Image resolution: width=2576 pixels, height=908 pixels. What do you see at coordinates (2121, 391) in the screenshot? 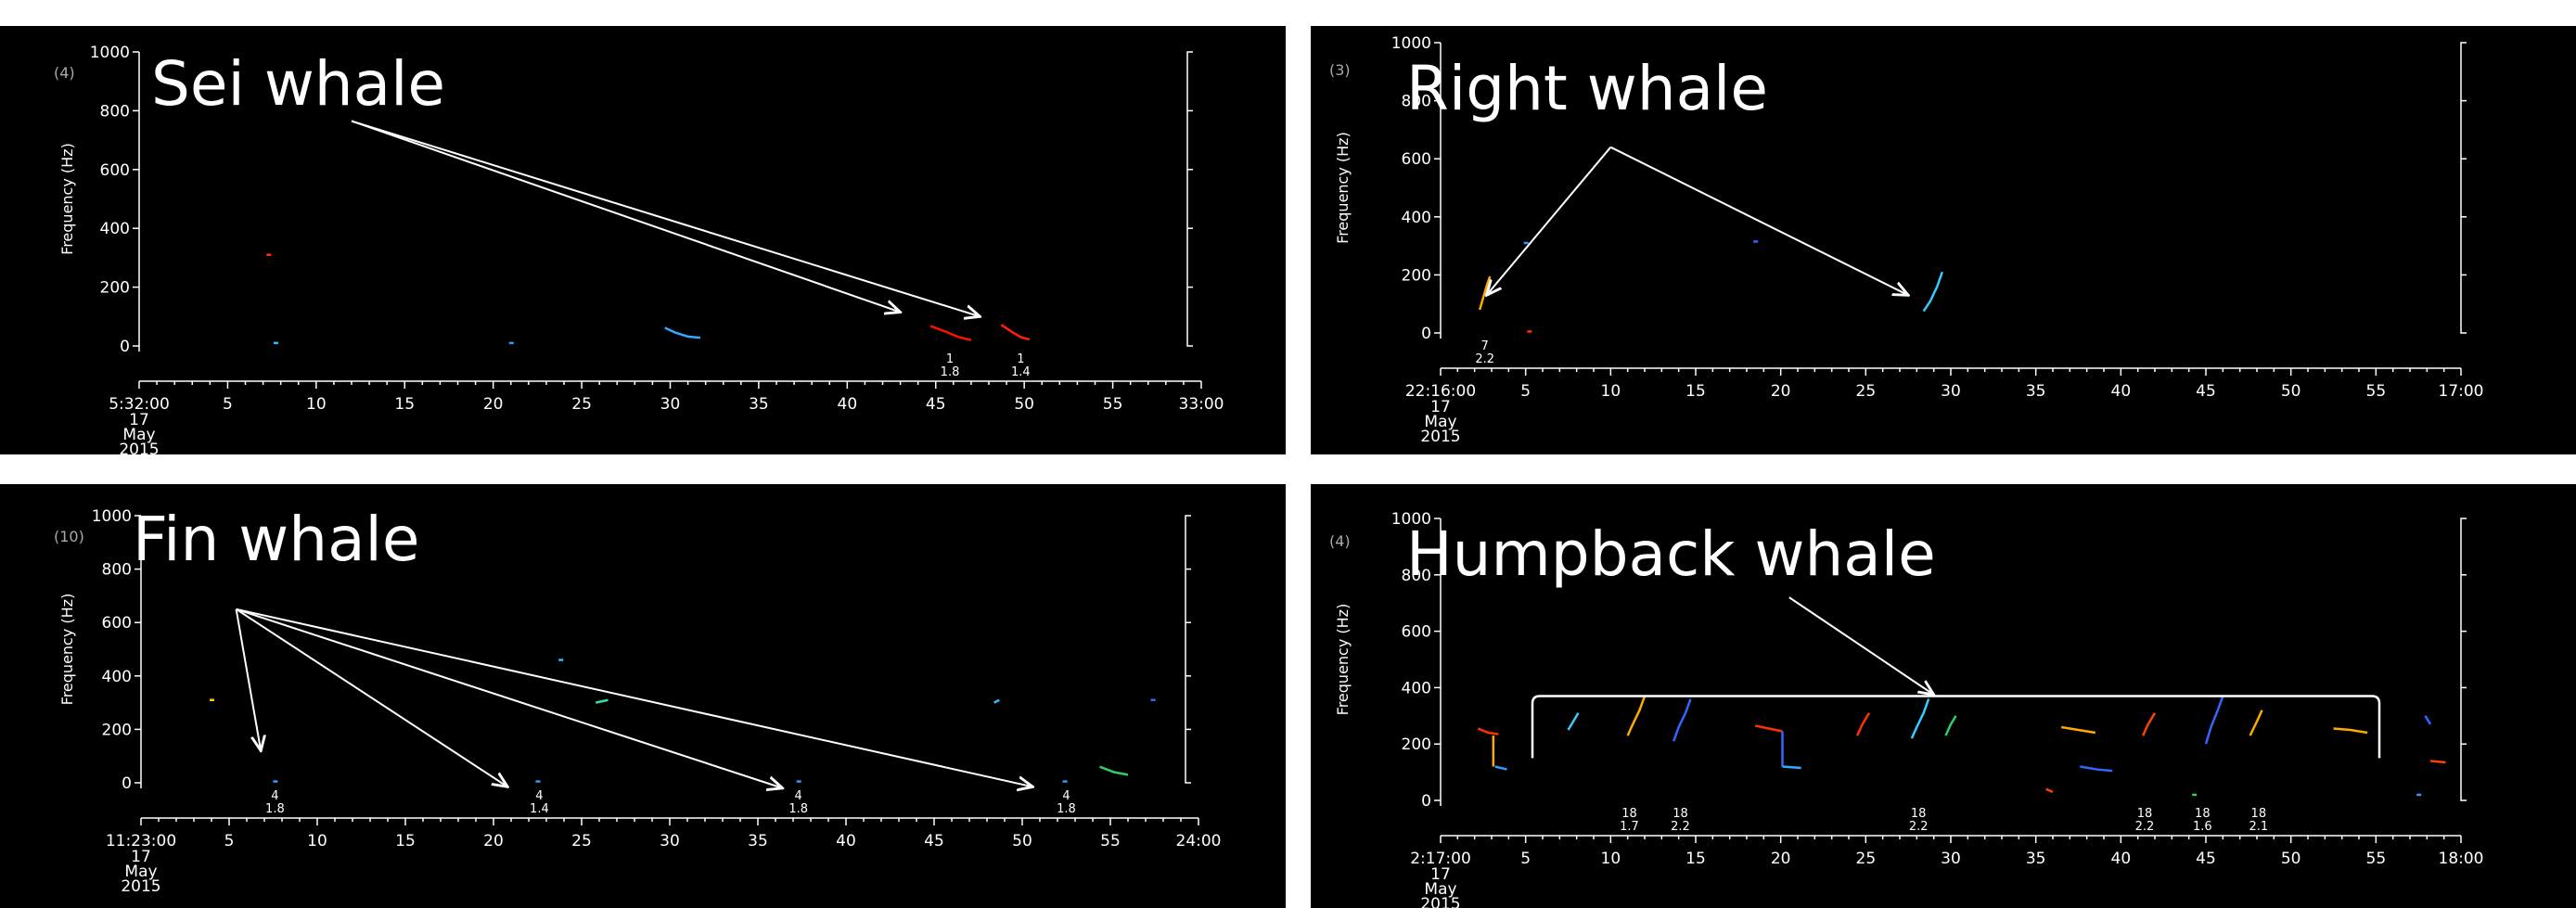
I see `x-tick-label-40: 40` at bounding box center [2121, 391].